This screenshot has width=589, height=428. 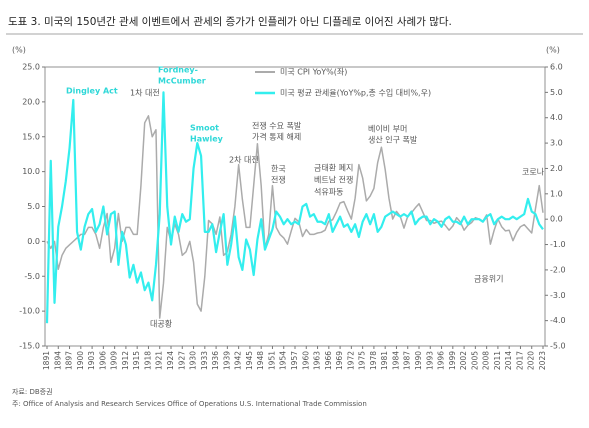 I want to click on annotation: 전쟁, so click(x=278, y=180).